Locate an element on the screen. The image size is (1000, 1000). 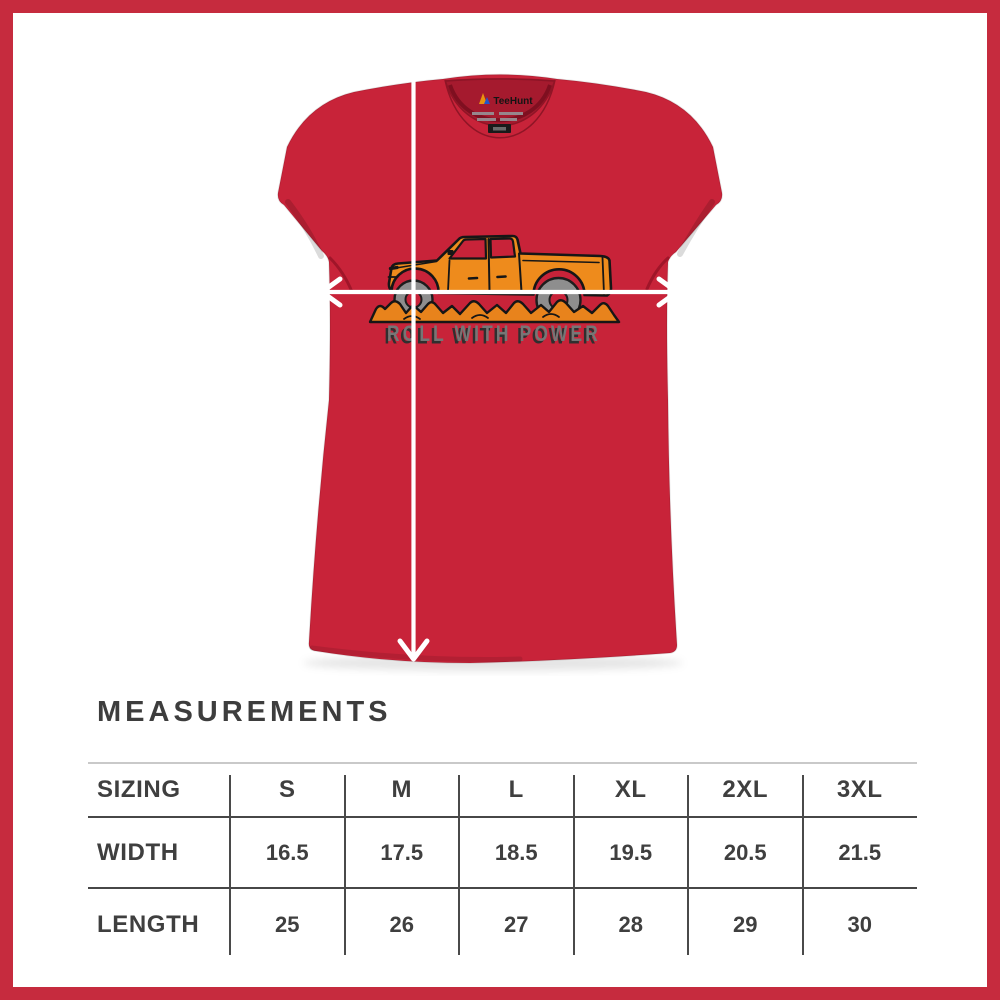
row-label-length: LENGTH is located at coordinates (148, 924).